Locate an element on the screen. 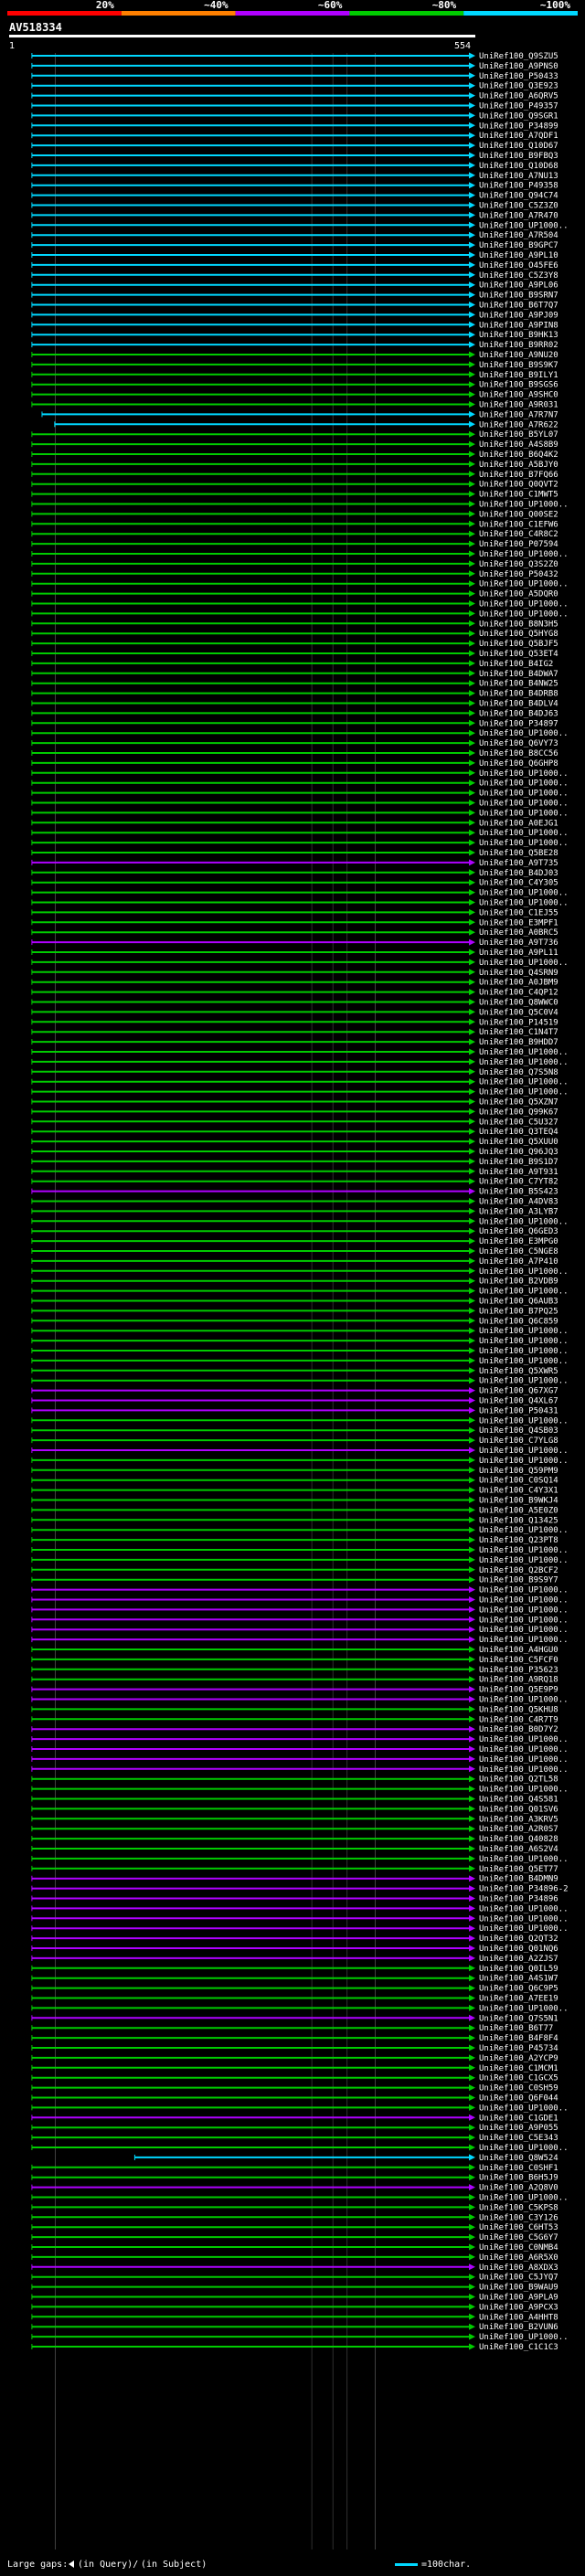  hit-label: UniRef100_A7R470 is located at coordinates (518, 215).